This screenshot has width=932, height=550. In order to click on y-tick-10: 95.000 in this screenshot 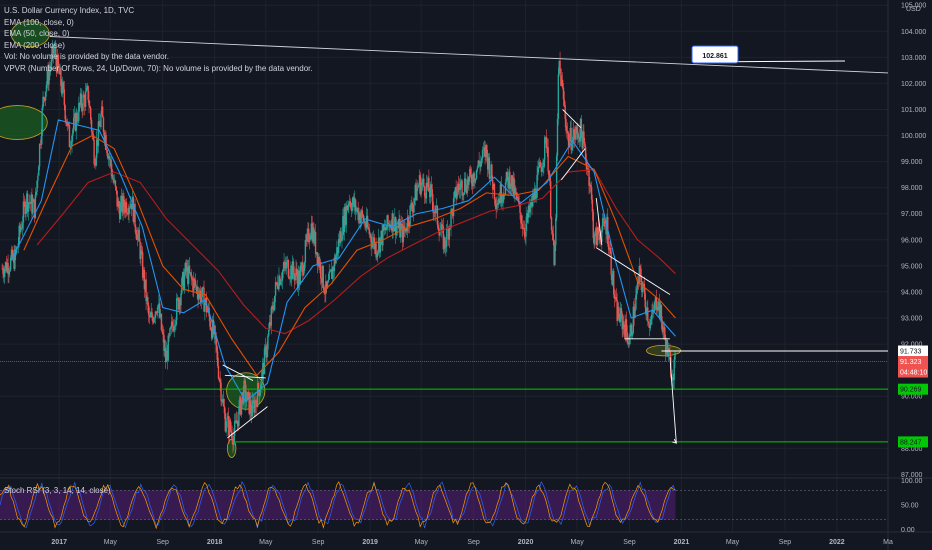, I will do `click(912, 266)`.